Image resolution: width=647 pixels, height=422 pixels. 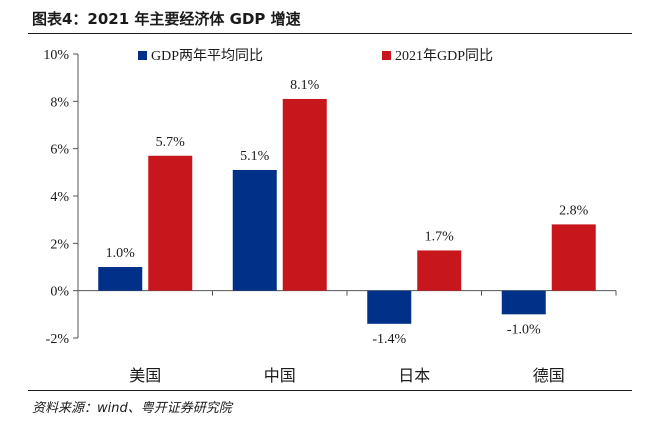 What do you see at coordinates (145, 375) in the screenshot?
I see `category-label: 美国` at bounding box center [145, 375].